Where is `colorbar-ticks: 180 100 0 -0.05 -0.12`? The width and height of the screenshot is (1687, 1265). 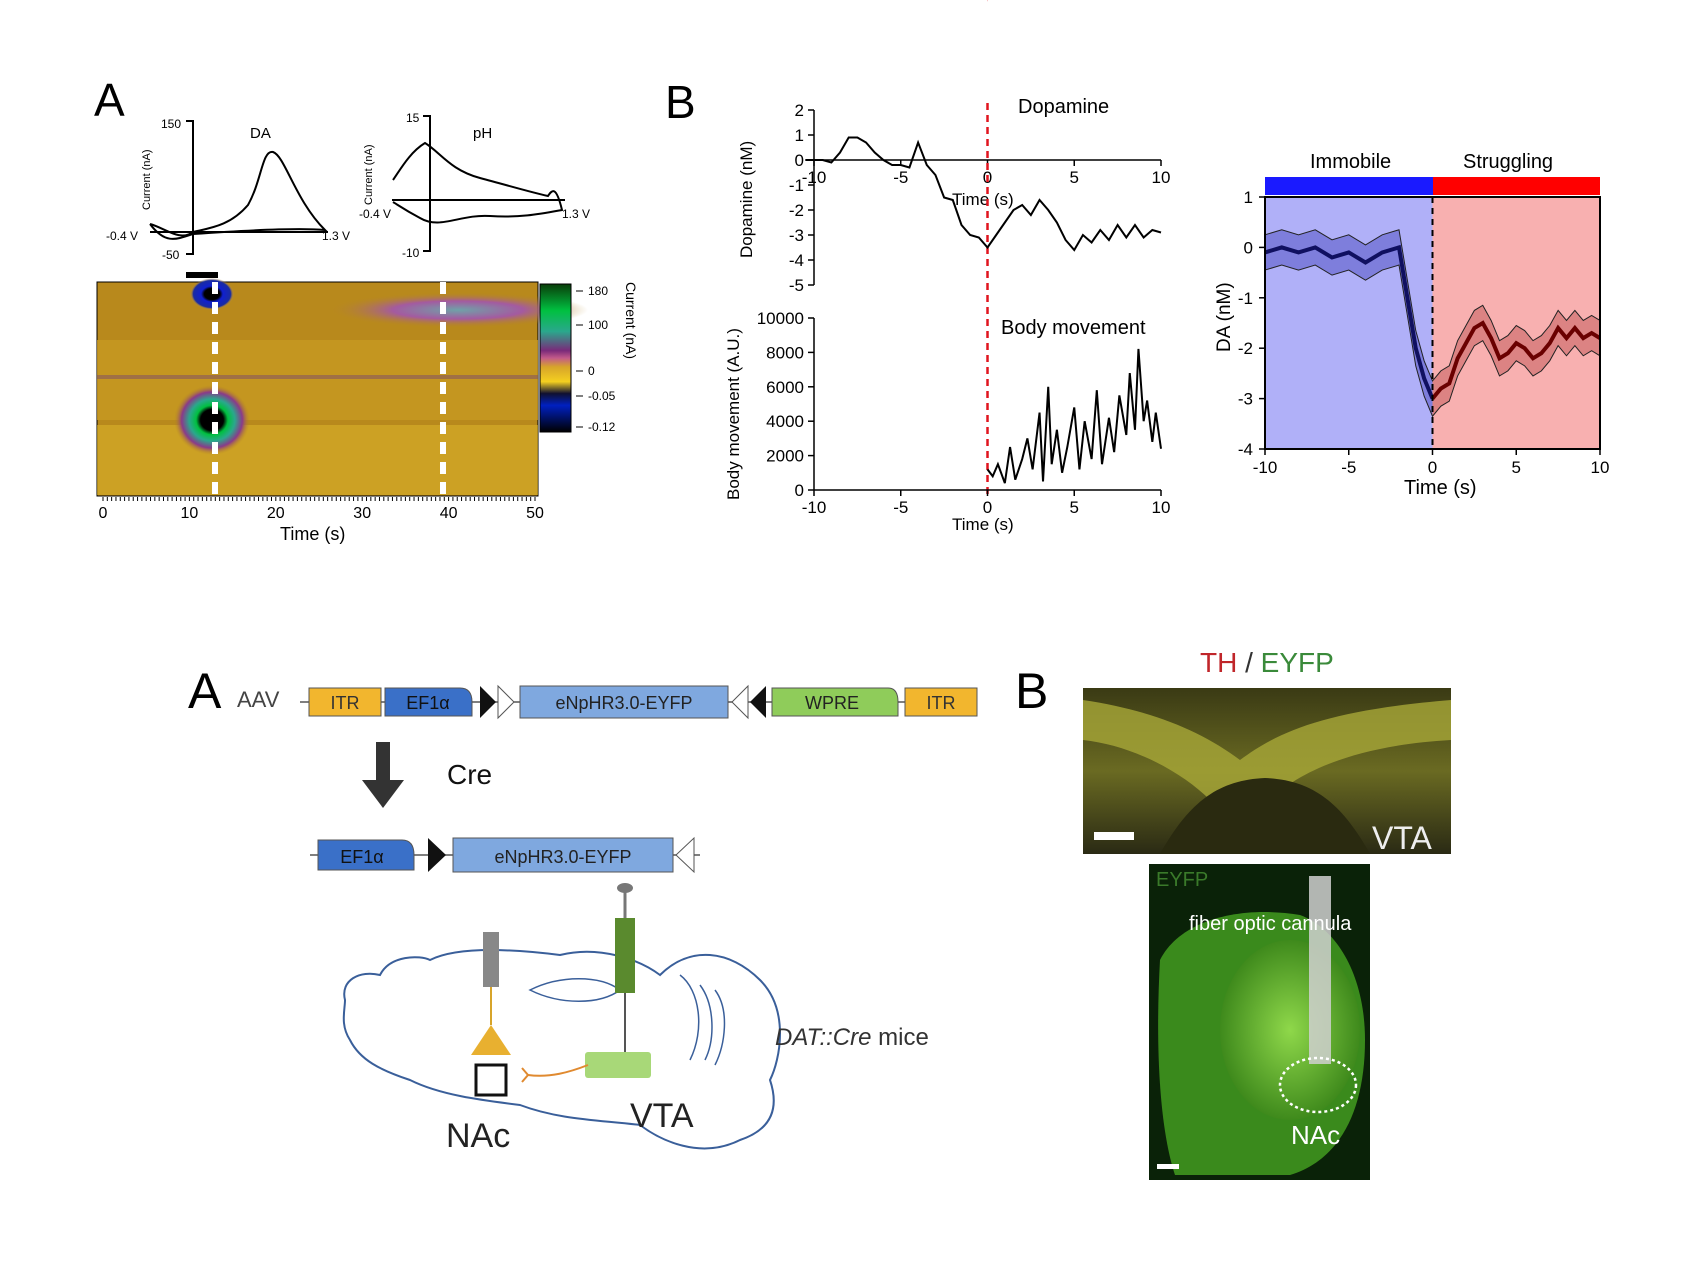
colorbar-ticks: 180 100 0 -0.05 -0.12 is located at coordinates (596, 359).